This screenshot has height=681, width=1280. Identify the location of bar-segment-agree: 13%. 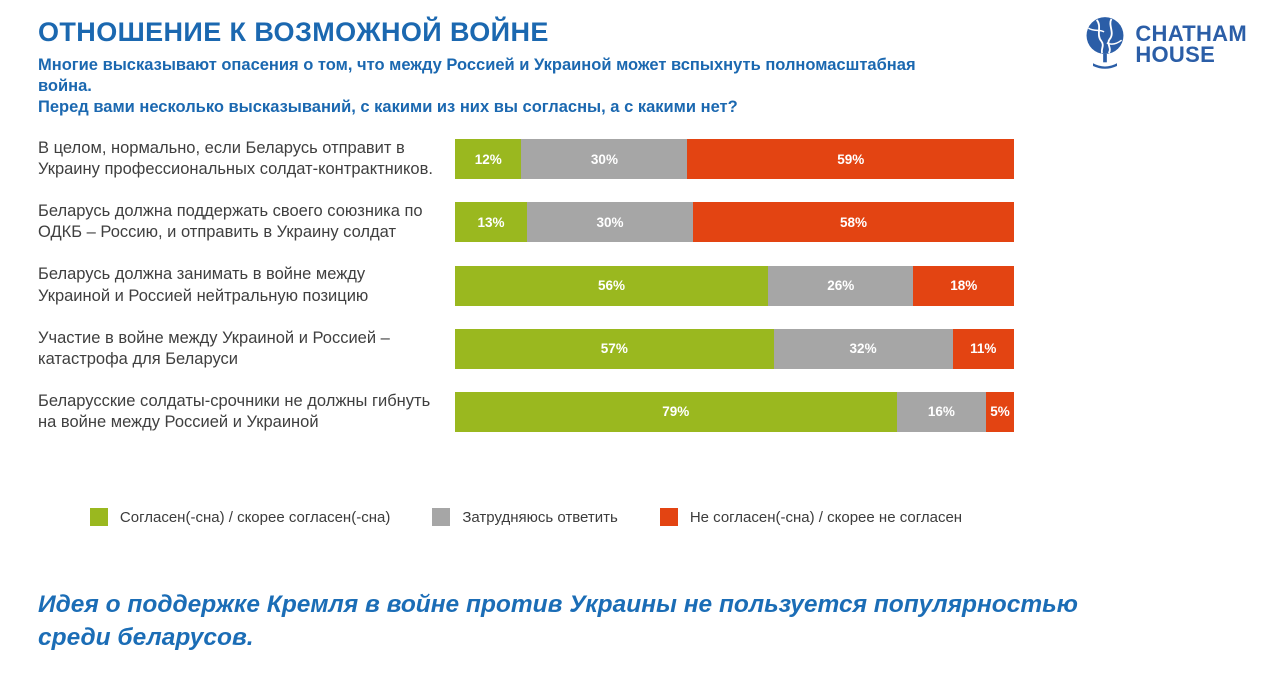
(491, 222).